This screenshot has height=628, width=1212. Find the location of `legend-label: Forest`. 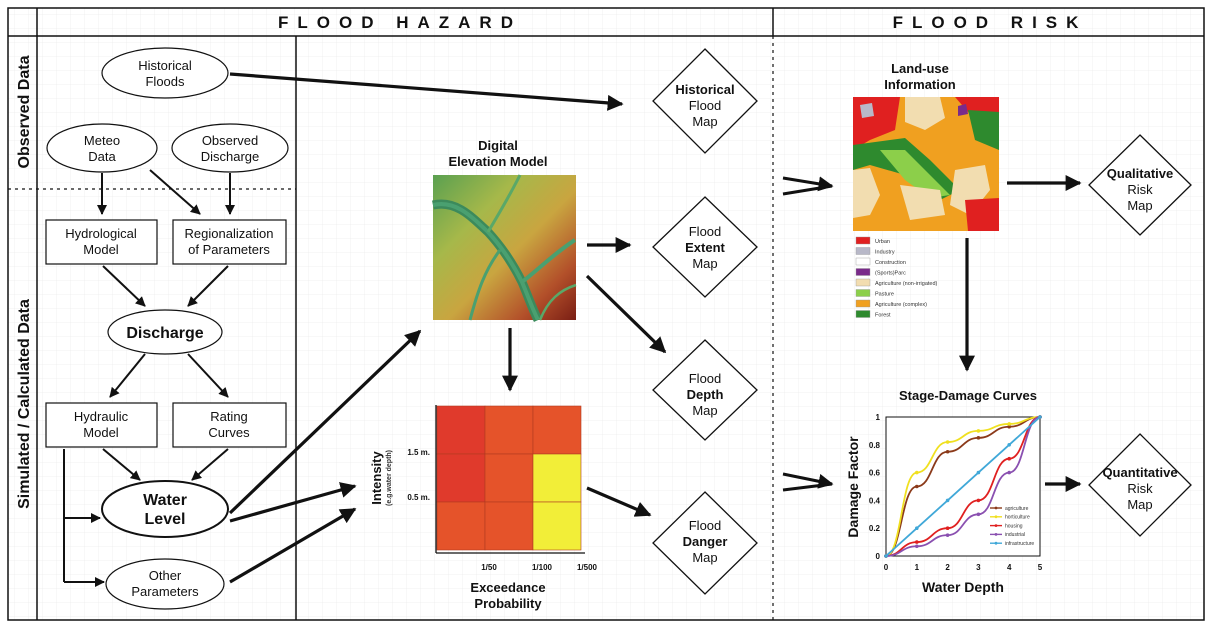

legend-label: Forest is located at coordinates (883, 316).